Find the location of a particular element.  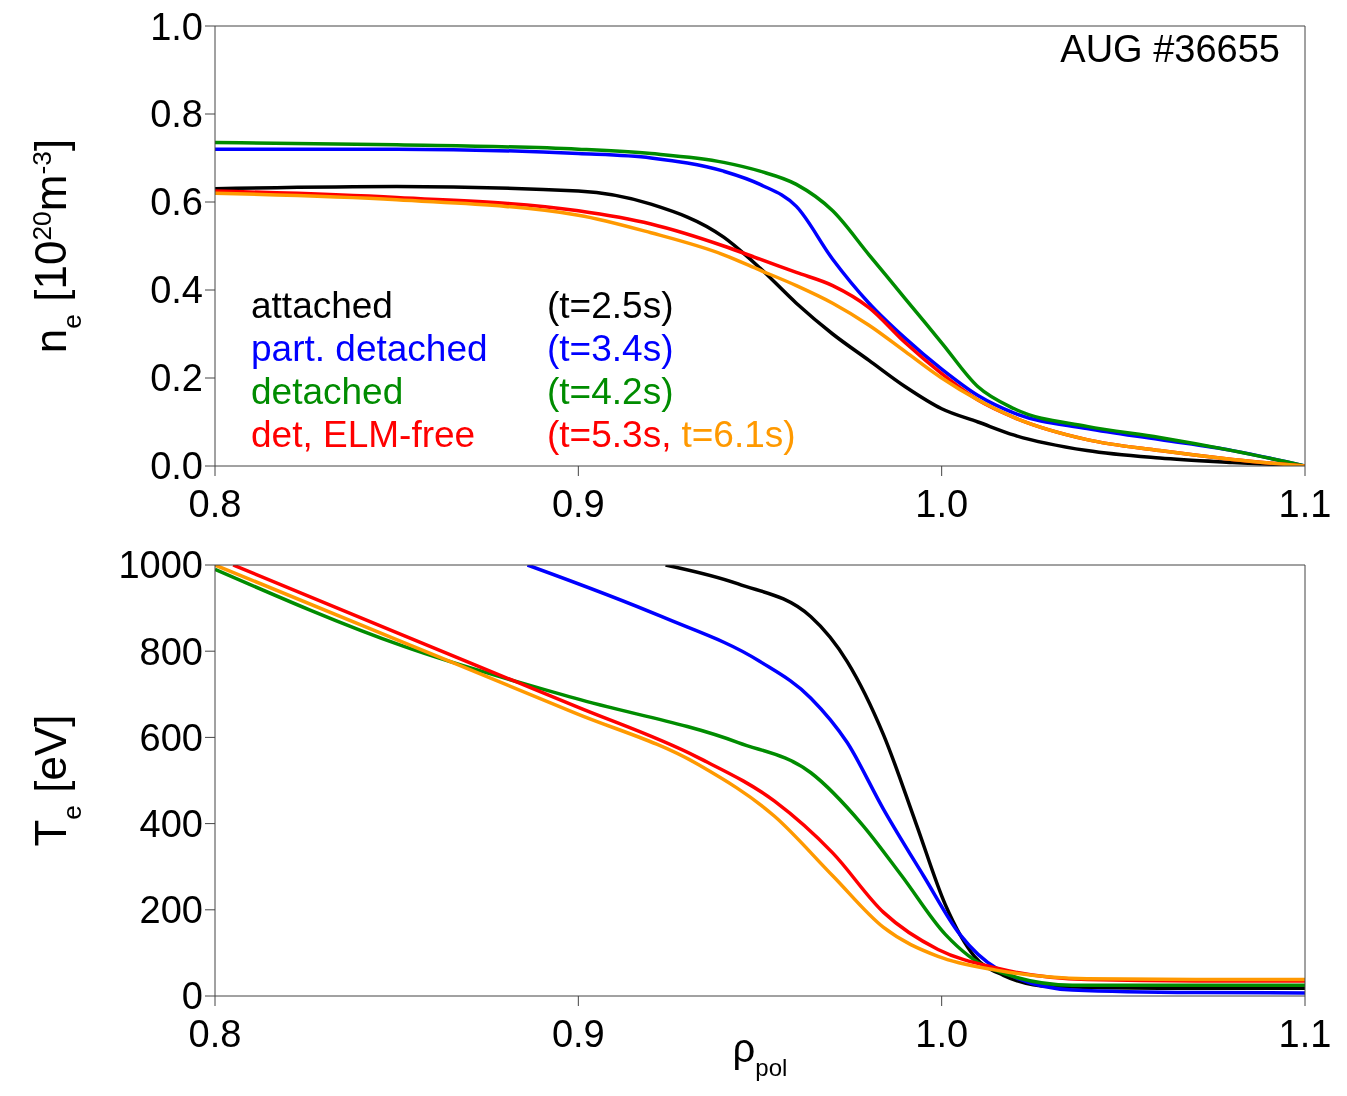

text: part. detached is located at coordinates (370, 348).